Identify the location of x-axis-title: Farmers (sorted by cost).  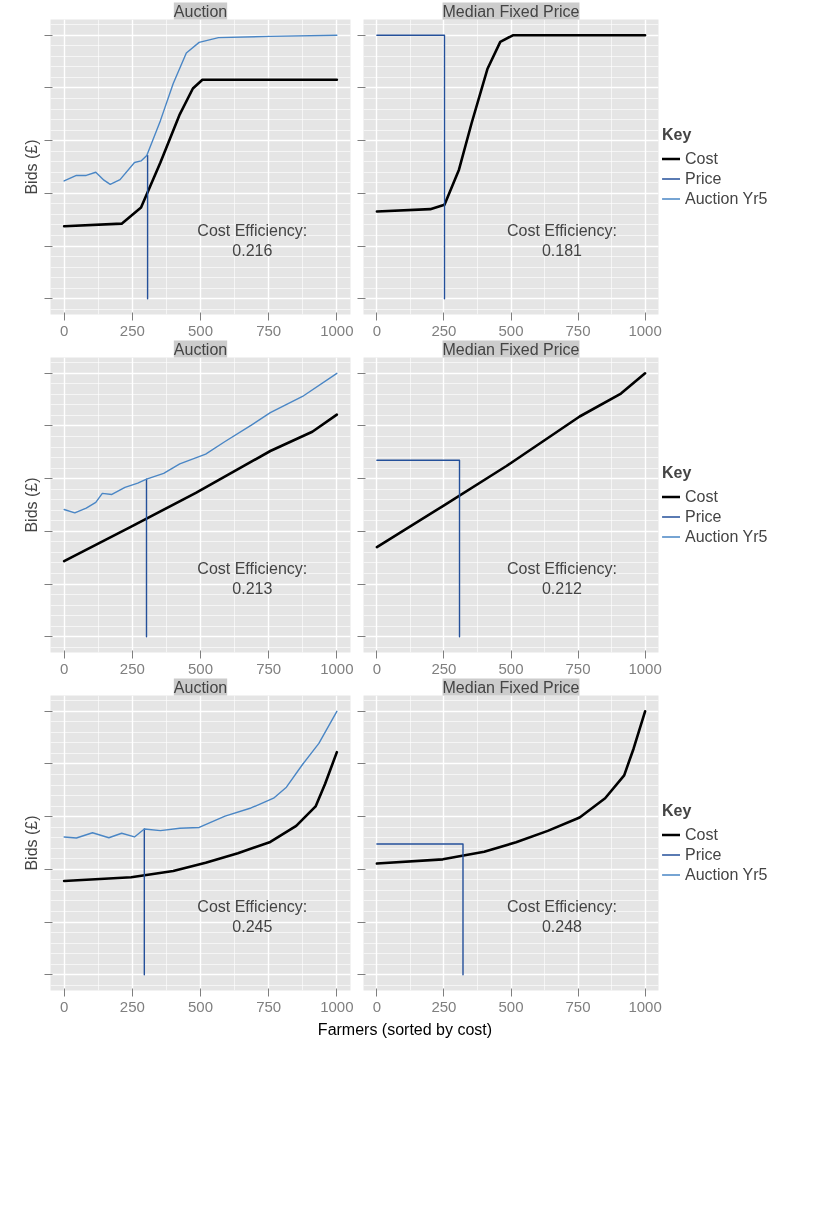
(405, 1030).